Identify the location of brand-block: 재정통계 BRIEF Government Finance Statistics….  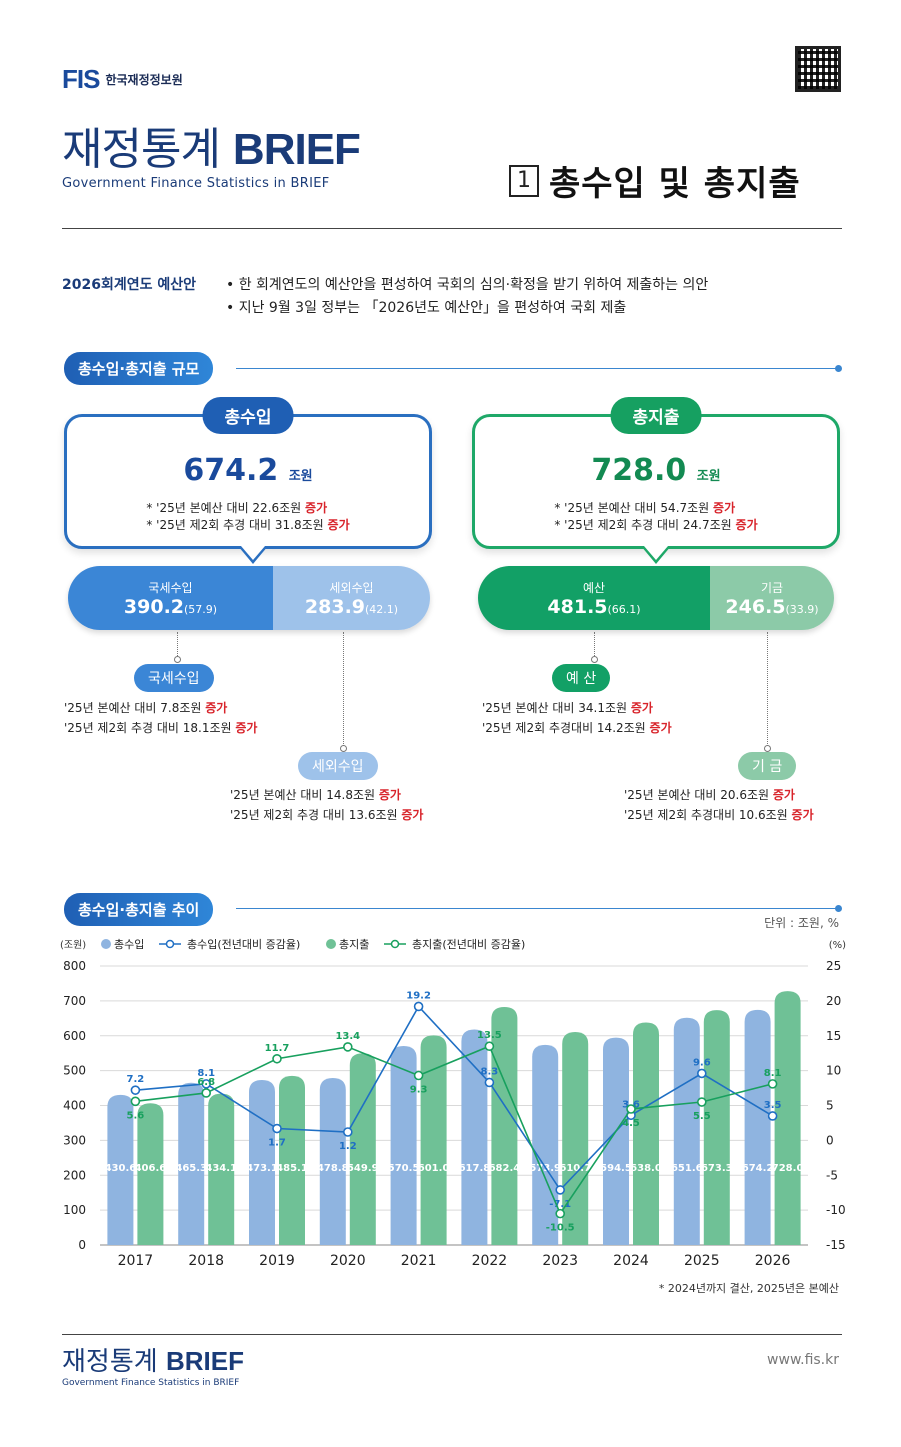
(211, 158).